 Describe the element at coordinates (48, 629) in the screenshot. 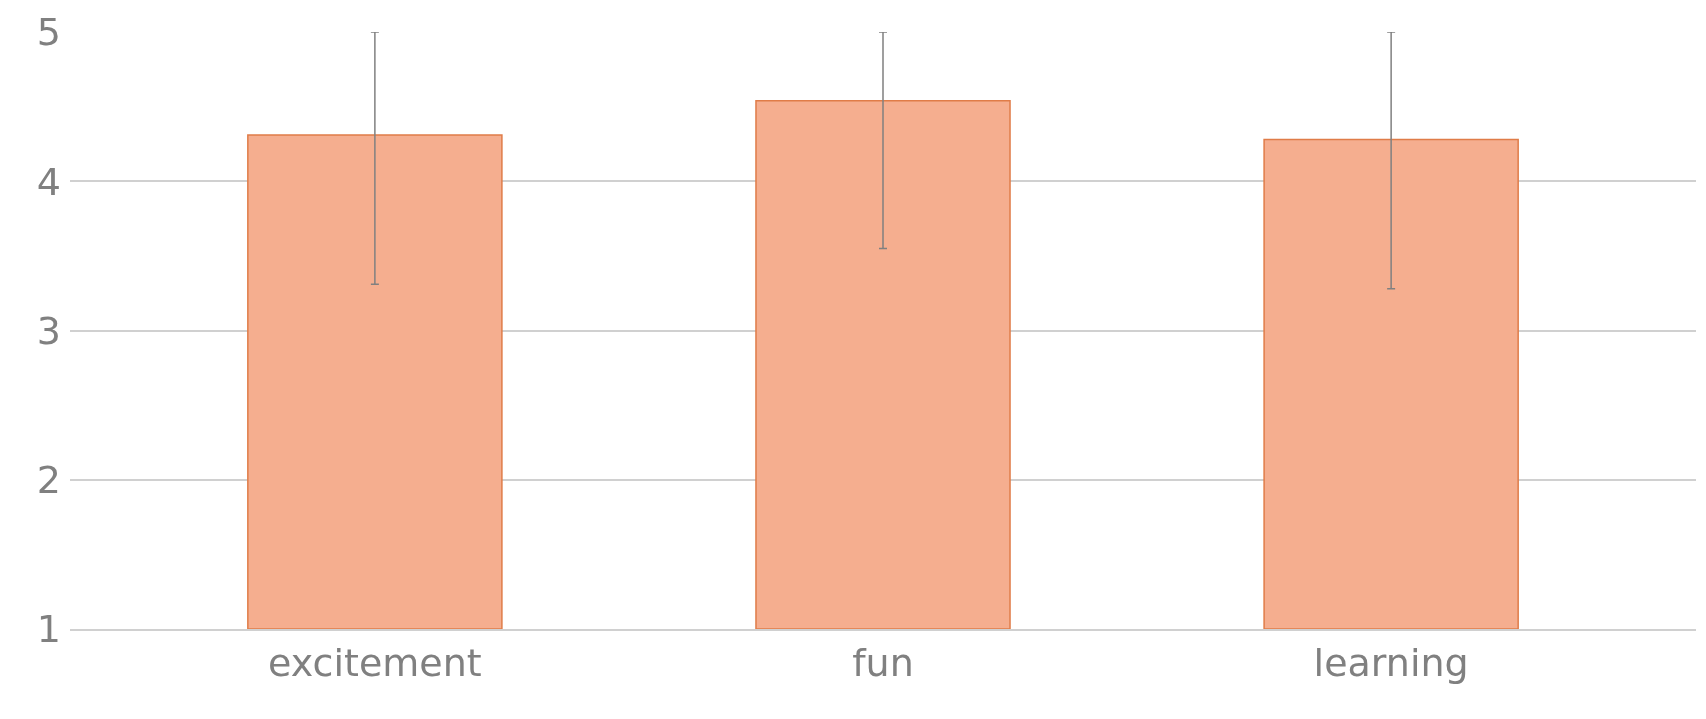

I see `y-tick-label: 1` at that location.